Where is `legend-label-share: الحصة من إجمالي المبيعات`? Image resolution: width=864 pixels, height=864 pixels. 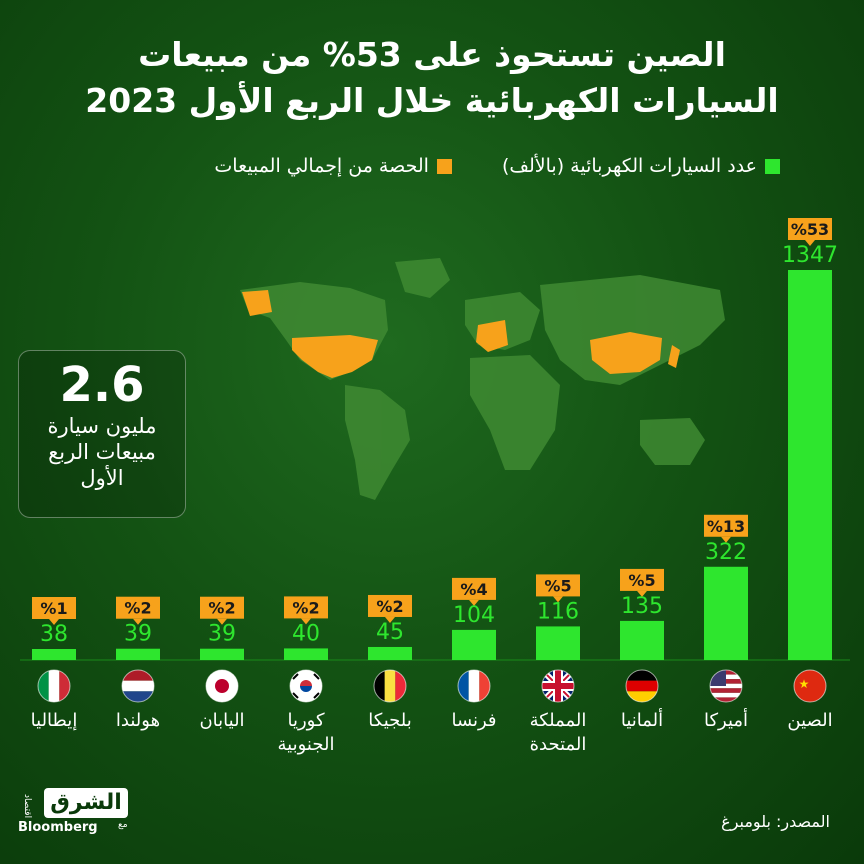 legend-label-share: الحصة من إجمالي المبيعات is located at coordinates (321, 166).